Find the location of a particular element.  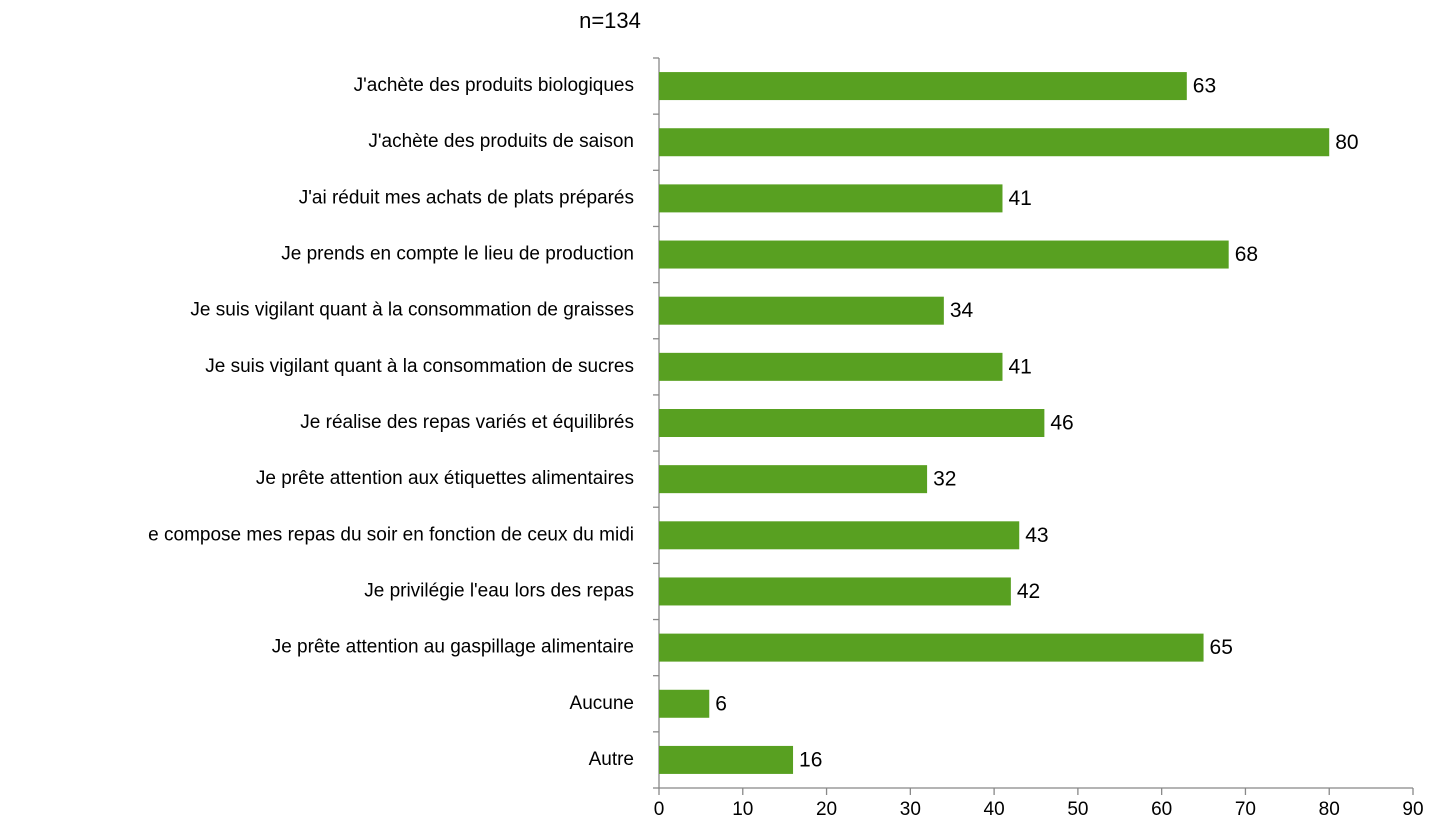

value-label: 68 is located at coordinates (1246, 254).